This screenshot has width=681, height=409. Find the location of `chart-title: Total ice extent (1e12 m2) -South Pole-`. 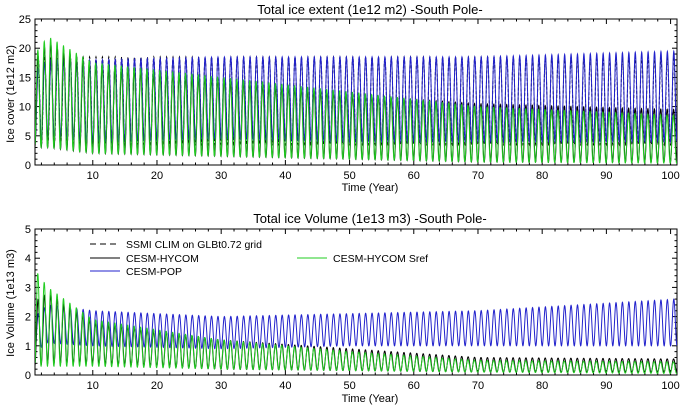

chart-title: Total ice extent (1e12 m2) -South Pole- is located at coordinates (369, 9).